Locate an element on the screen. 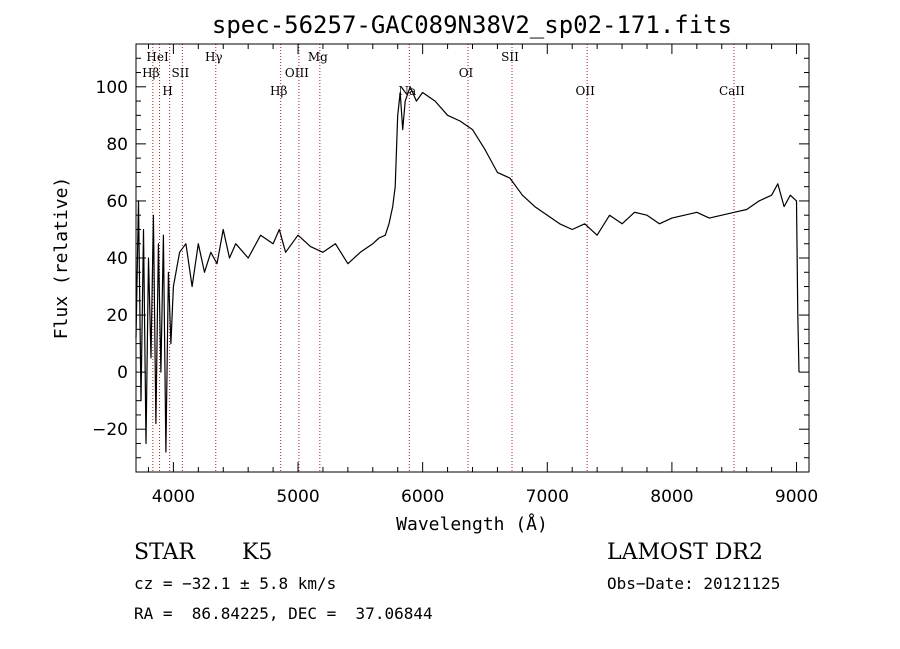 Image resolution: width=900 pixels, height=649 pixels. y-tick-label: 60 is located at coordinates (117, 202).